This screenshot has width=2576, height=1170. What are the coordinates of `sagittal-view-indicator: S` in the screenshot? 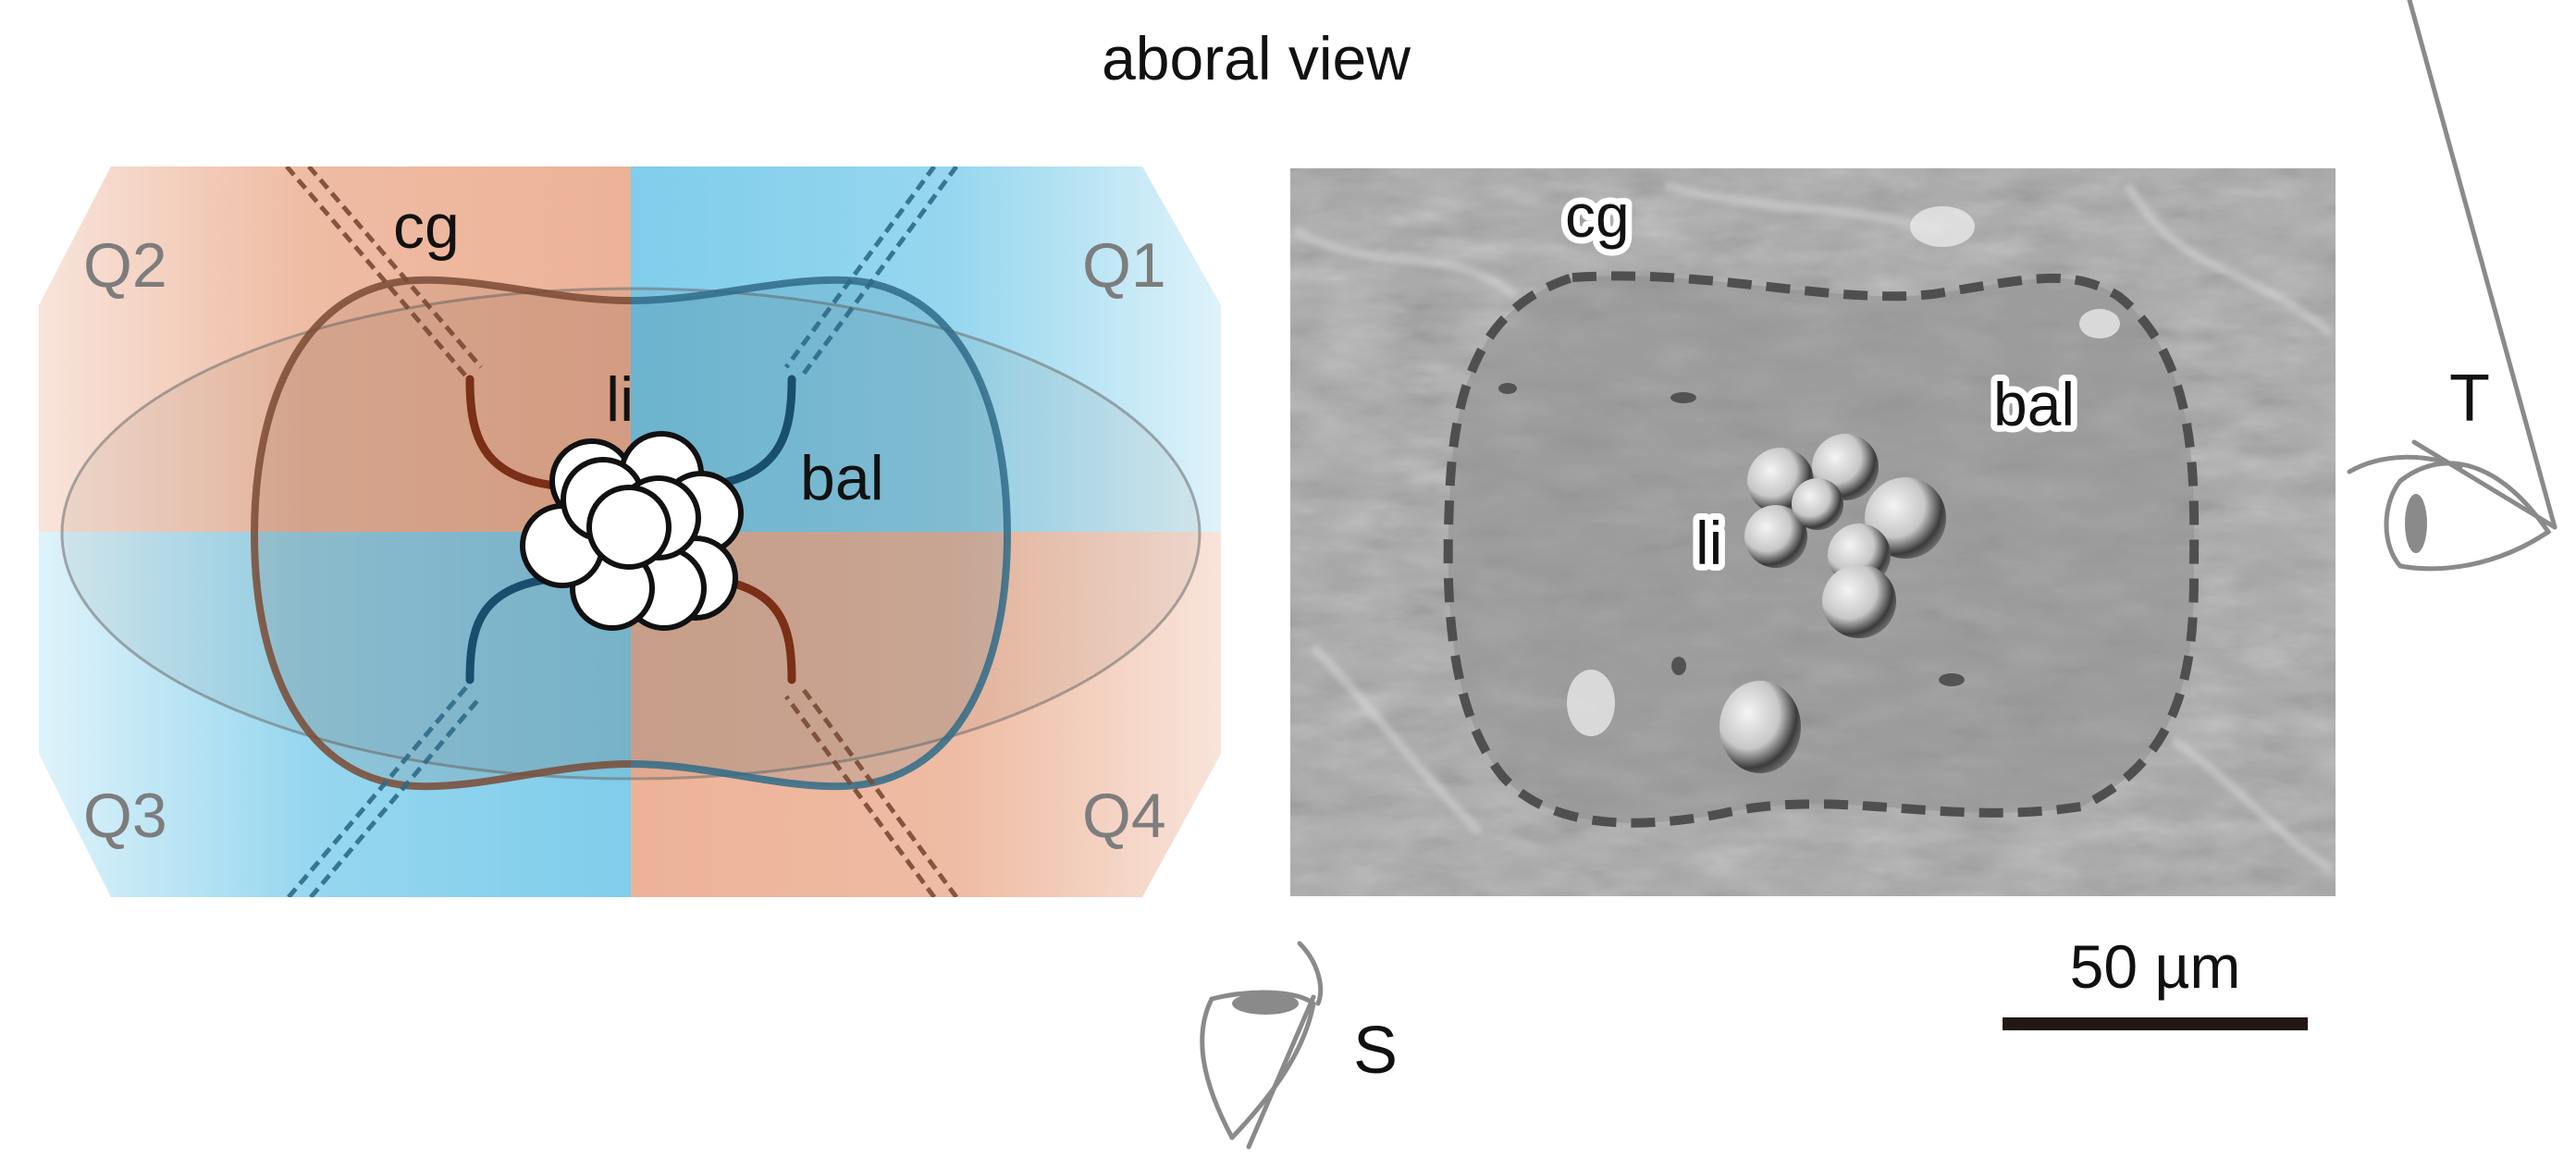 It's located at (1299, 1045).